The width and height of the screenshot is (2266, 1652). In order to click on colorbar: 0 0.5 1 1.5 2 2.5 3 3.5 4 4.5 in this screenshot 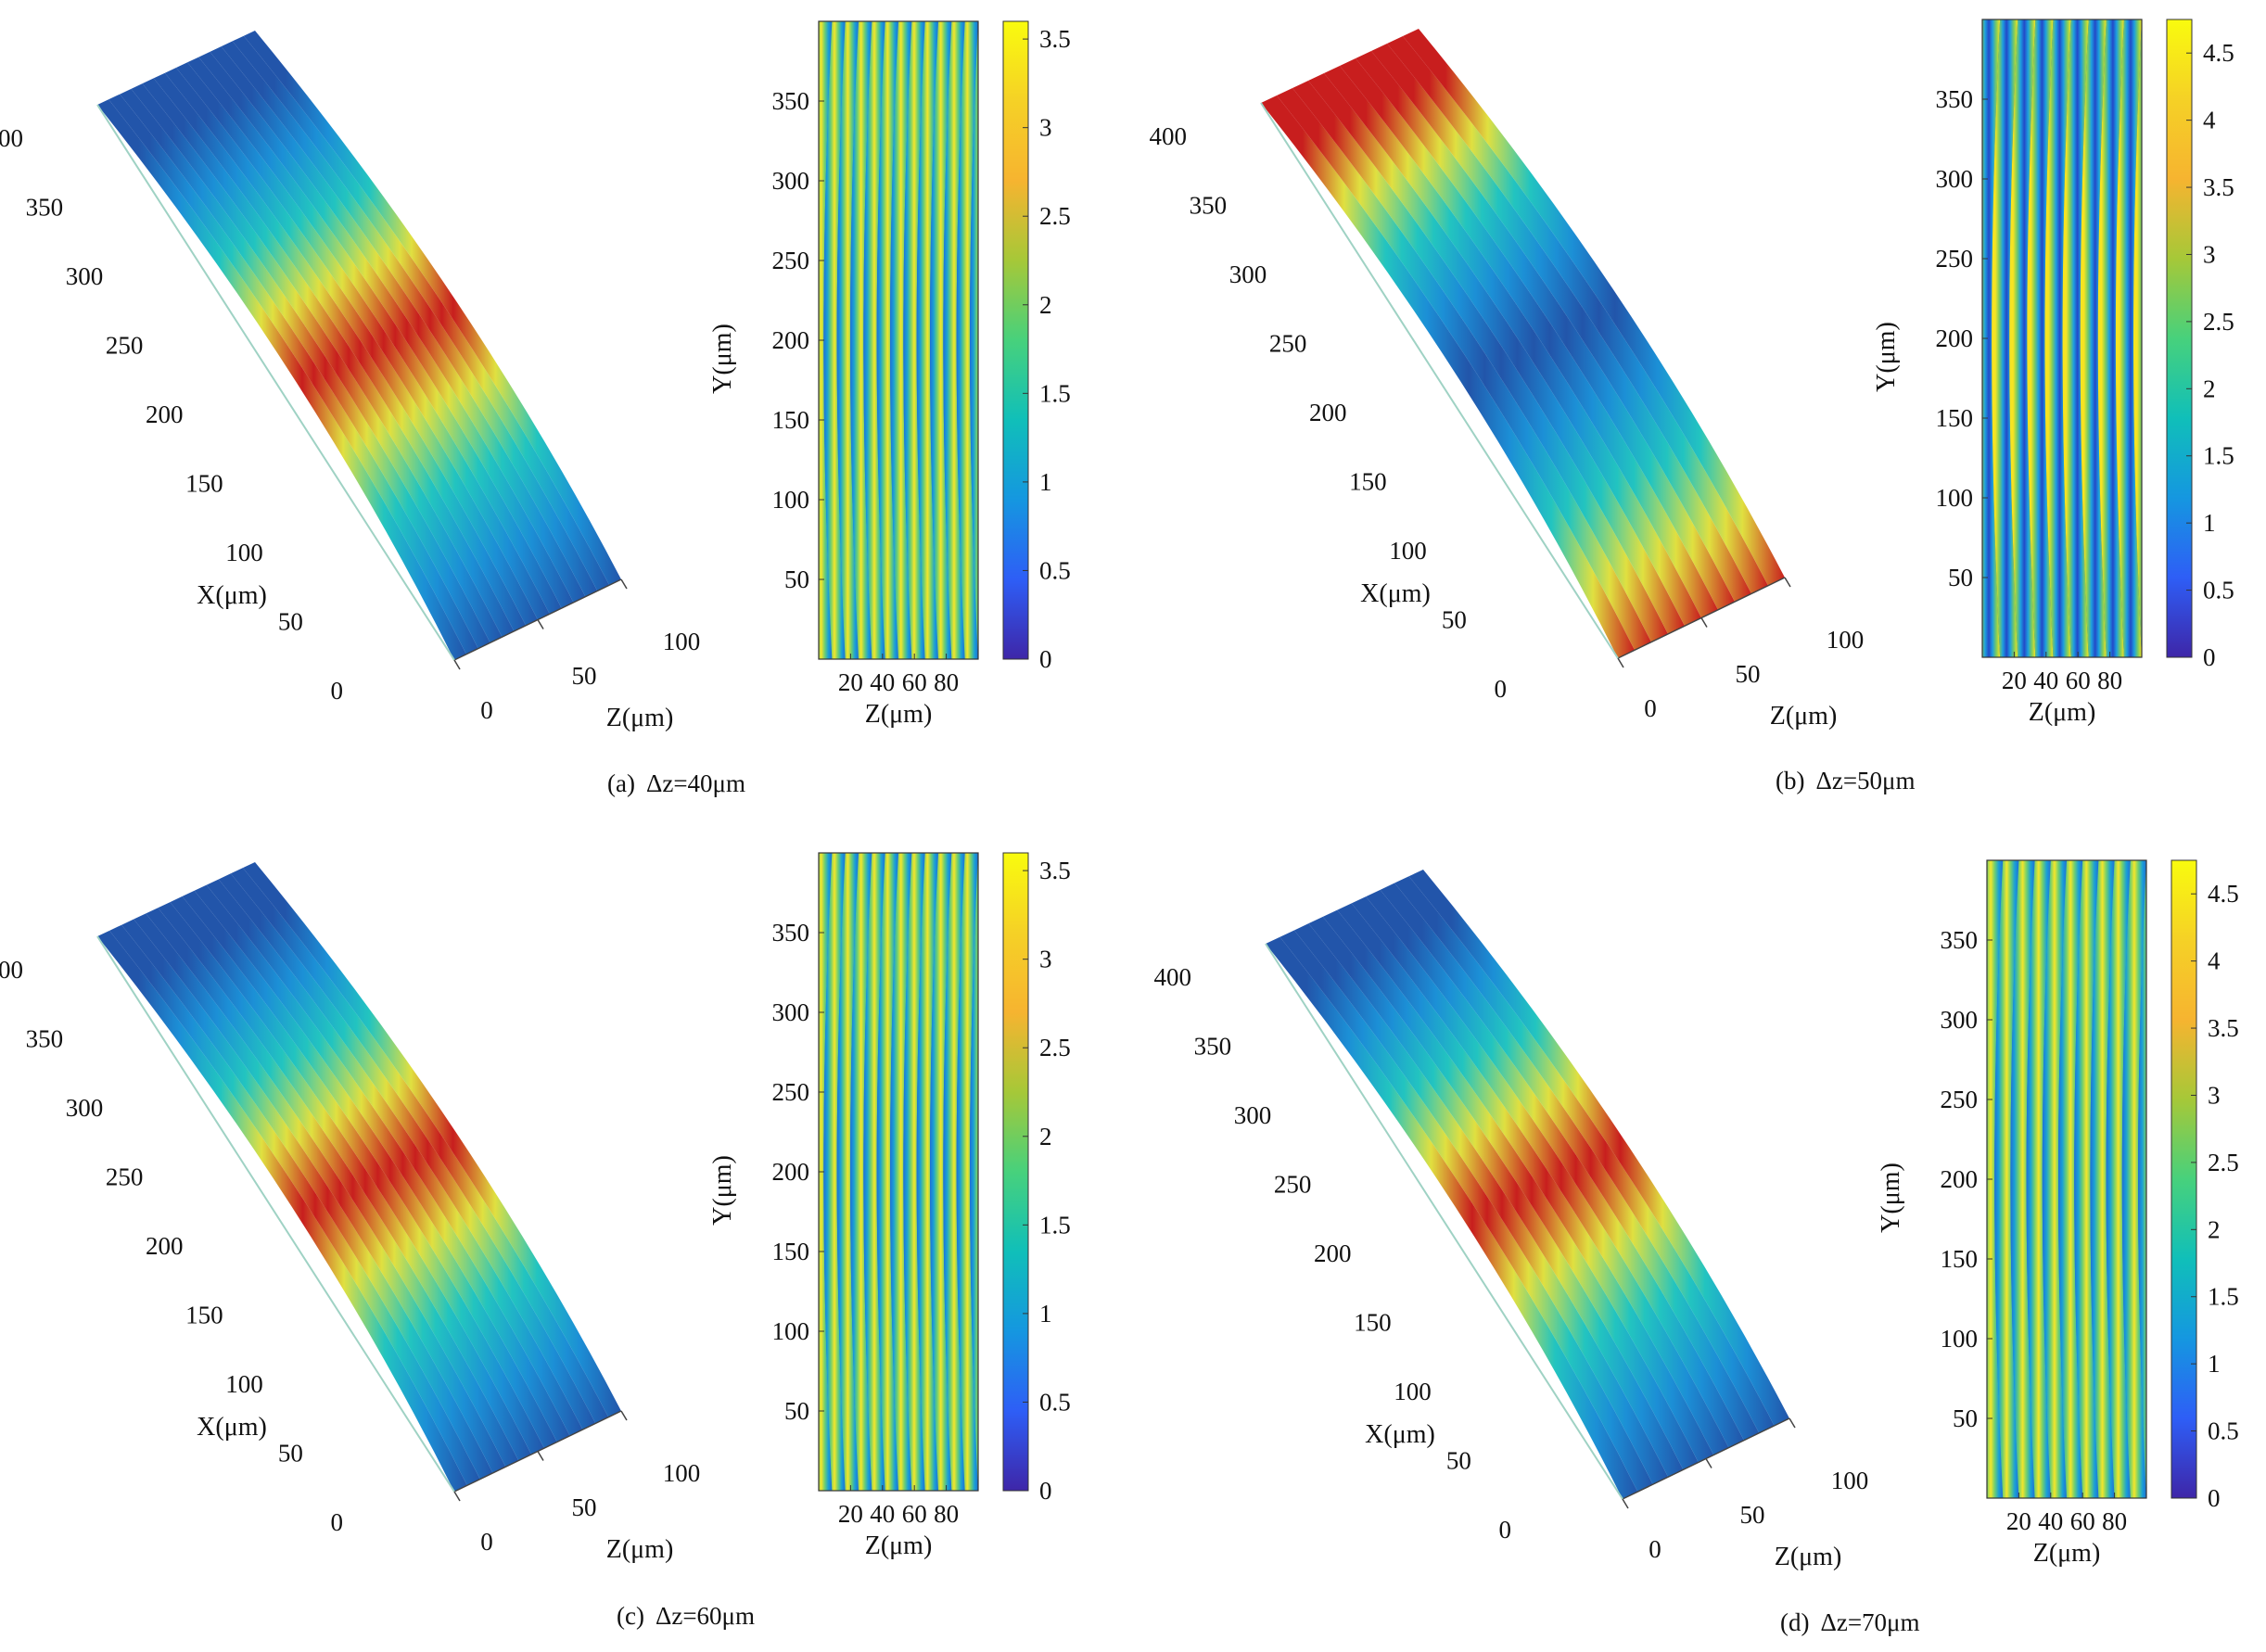, I will do `click(2200, 345)`.